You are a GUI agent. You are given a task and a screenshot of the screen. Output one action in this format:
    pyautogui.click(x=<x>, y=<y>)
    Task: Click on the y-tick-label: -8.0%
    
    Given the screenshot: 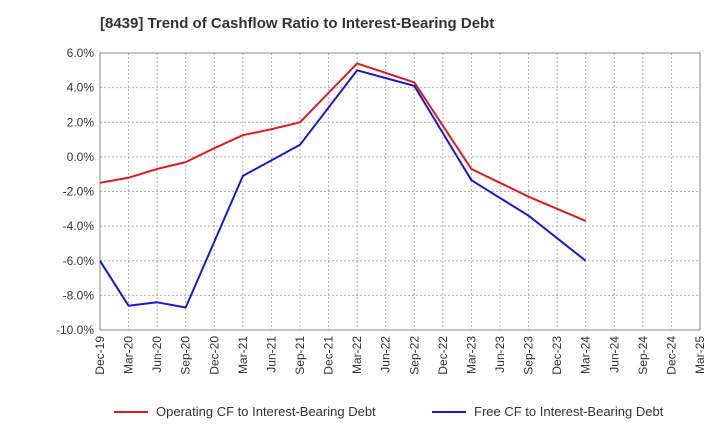 What is the action you would take?
    pyautogui.click(x=79, y=295)
    